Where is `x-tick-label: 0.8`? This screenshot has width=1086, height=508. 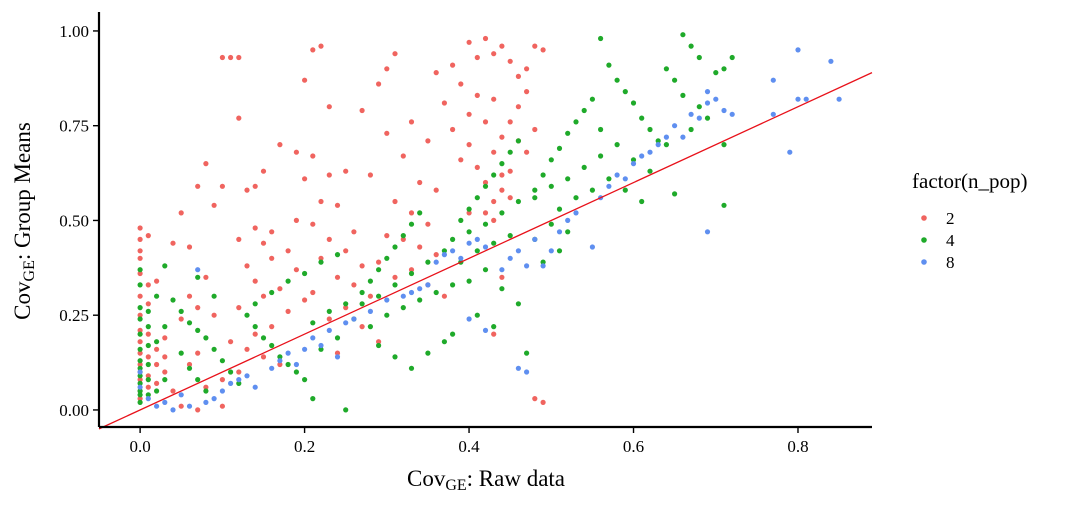
x-tick-label: 0.8 is located at coordinates (797, 446).